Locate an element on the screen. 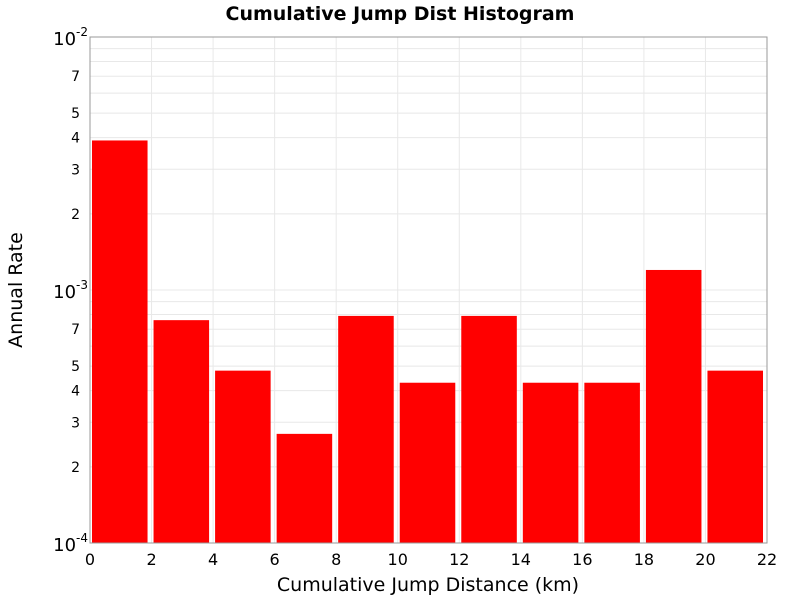 Image resolution: width=800 pixels, height=600 pixels. y-tick-minor-1: 5 is located at coordinates (75, 114).